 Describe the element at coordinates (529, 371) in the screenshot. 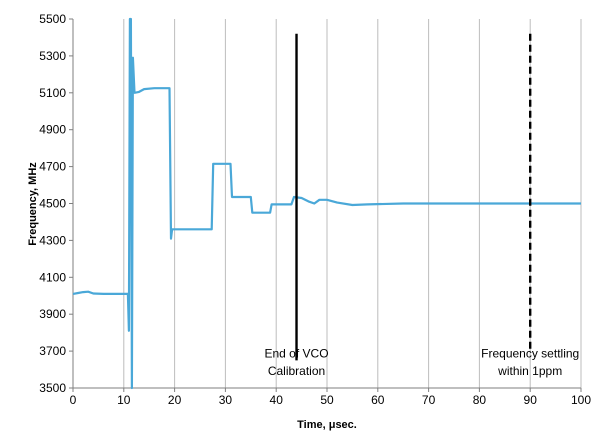

I see `annotation-label-1: within 1ppm` at that location.